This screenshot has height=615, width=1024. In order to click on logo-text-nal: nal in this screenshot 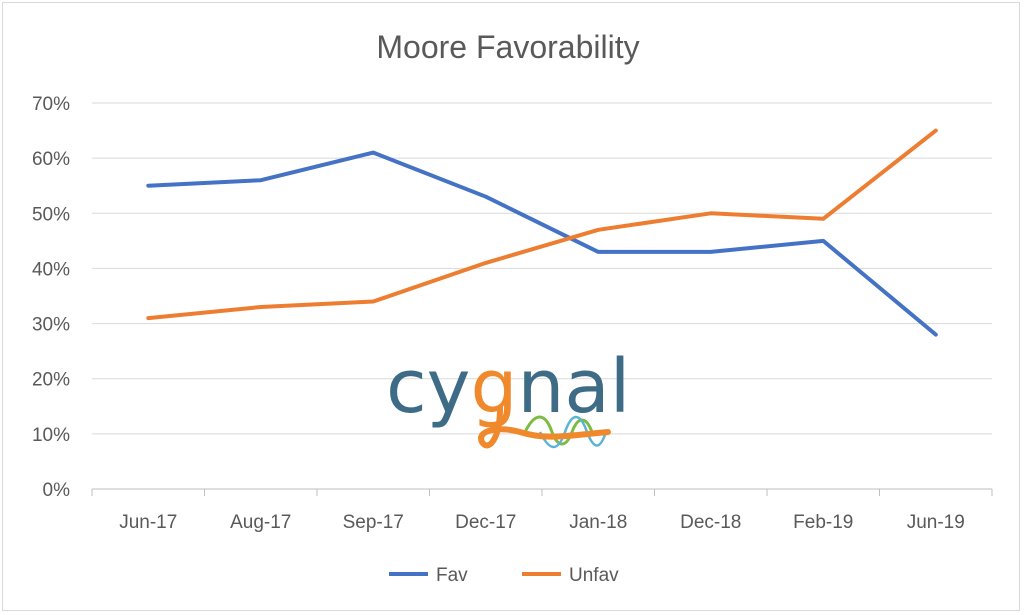, I will do `click(573, 387)`.